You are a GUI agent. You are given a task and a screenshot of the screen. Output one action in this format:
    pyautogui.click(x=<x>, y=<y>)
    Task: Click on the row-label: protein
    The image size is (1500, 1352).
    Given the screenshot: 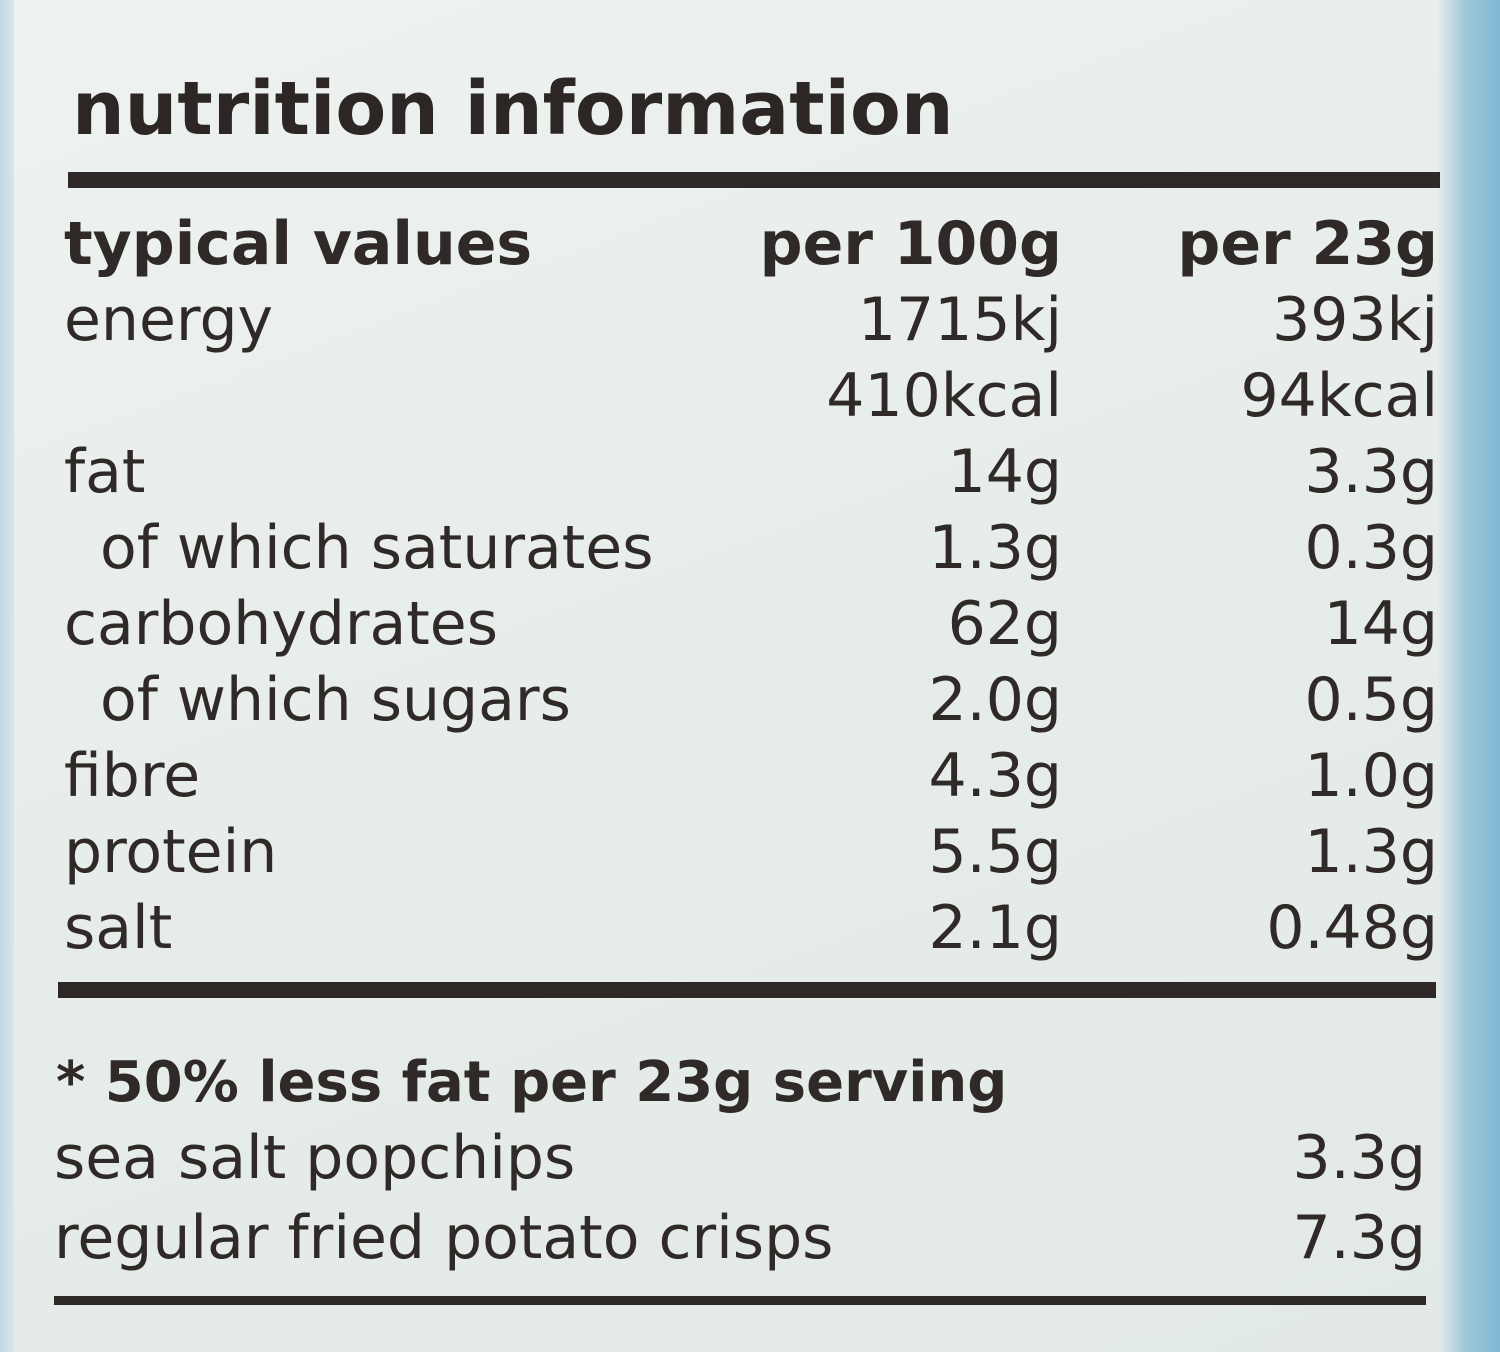 What is the action you would take?
    pyautogui.click(x=171, y=852)
    